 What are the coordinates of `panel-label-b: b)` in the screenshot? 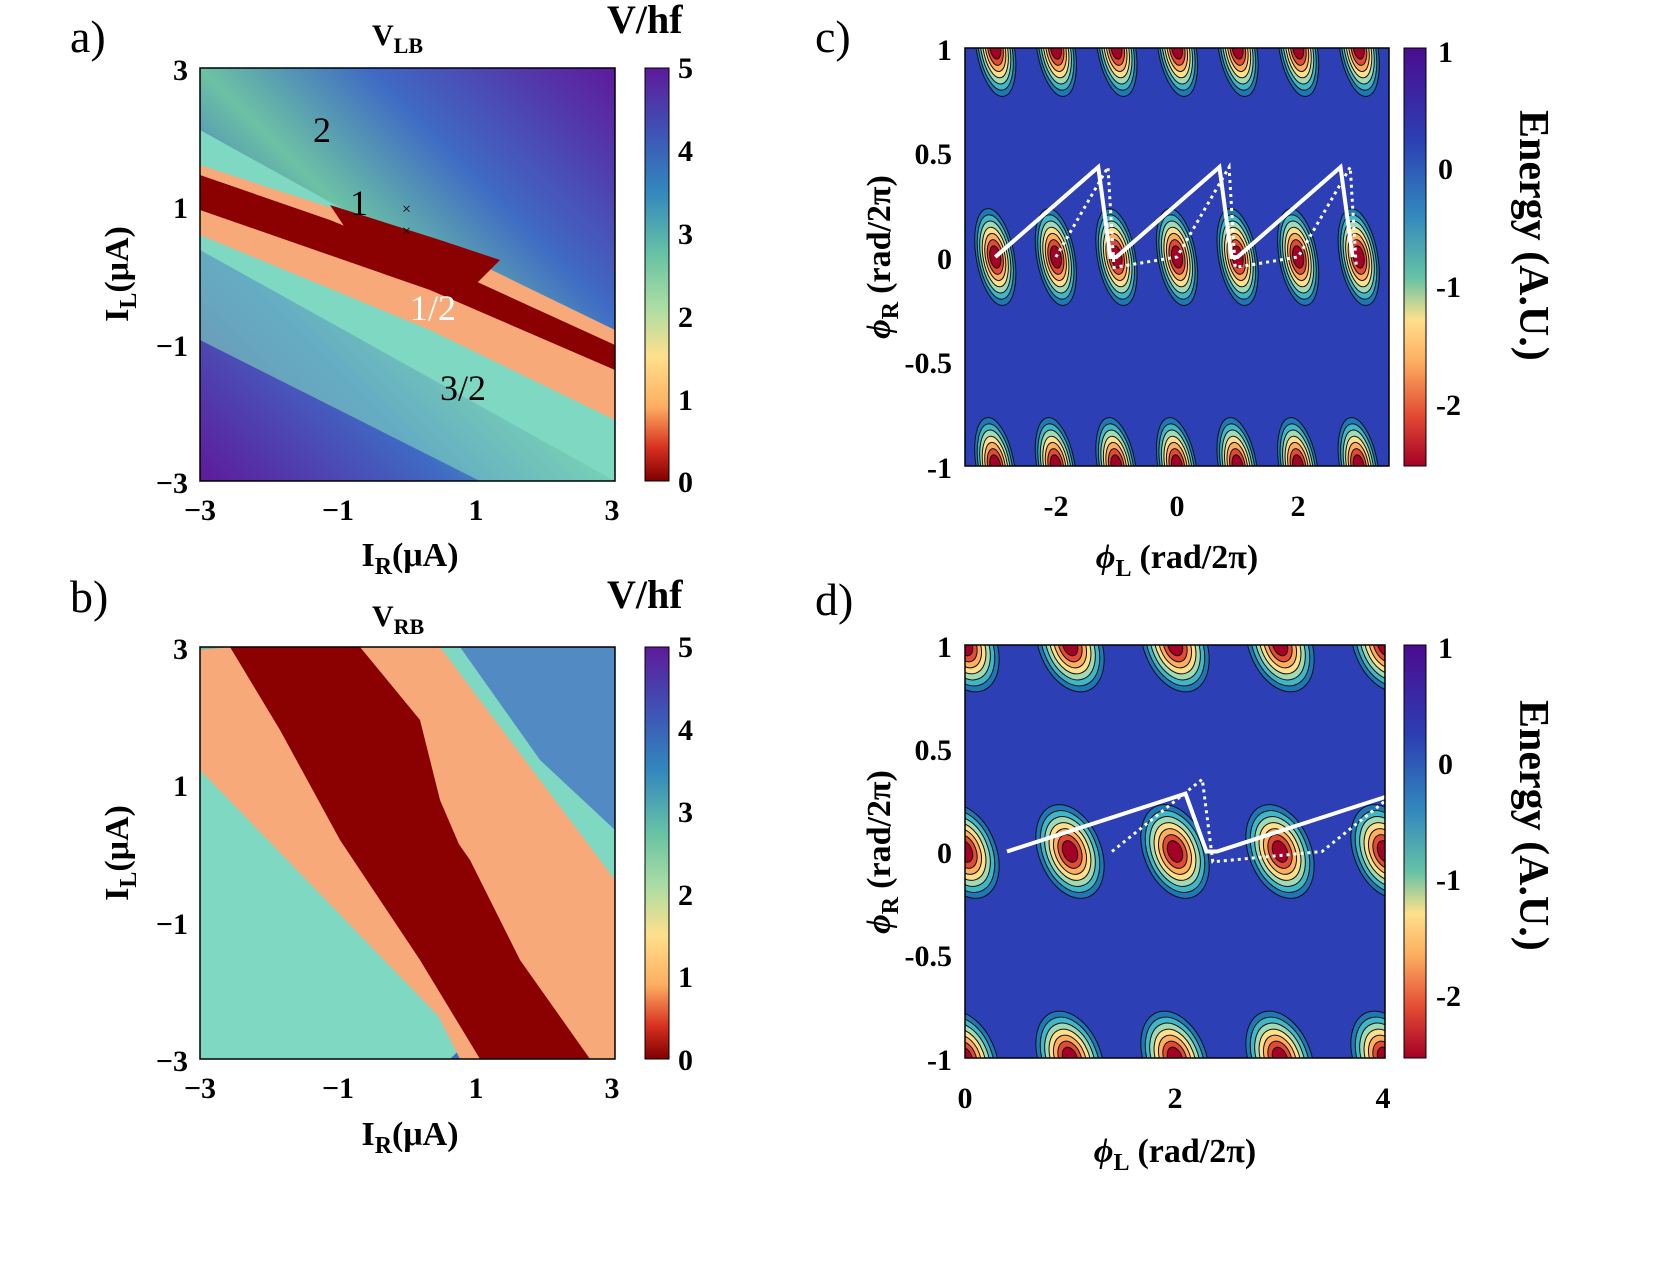 It's located at (89, 596).